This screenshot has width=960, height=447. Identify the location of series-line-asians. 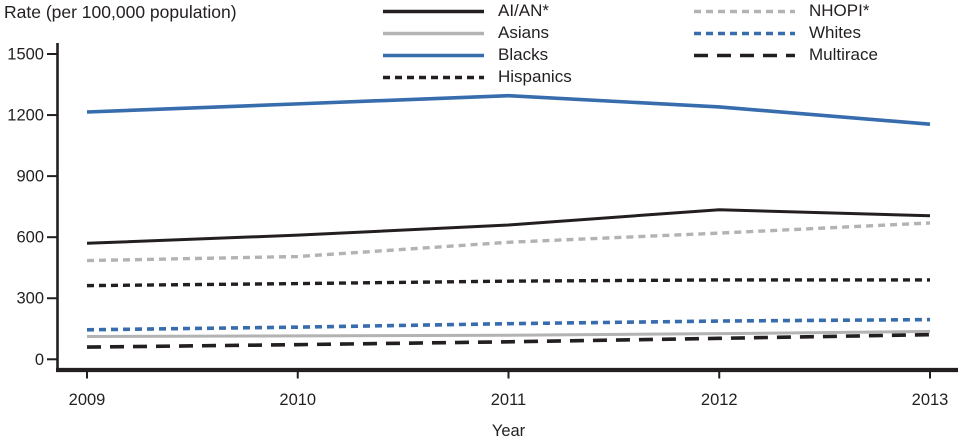
(508, 334).